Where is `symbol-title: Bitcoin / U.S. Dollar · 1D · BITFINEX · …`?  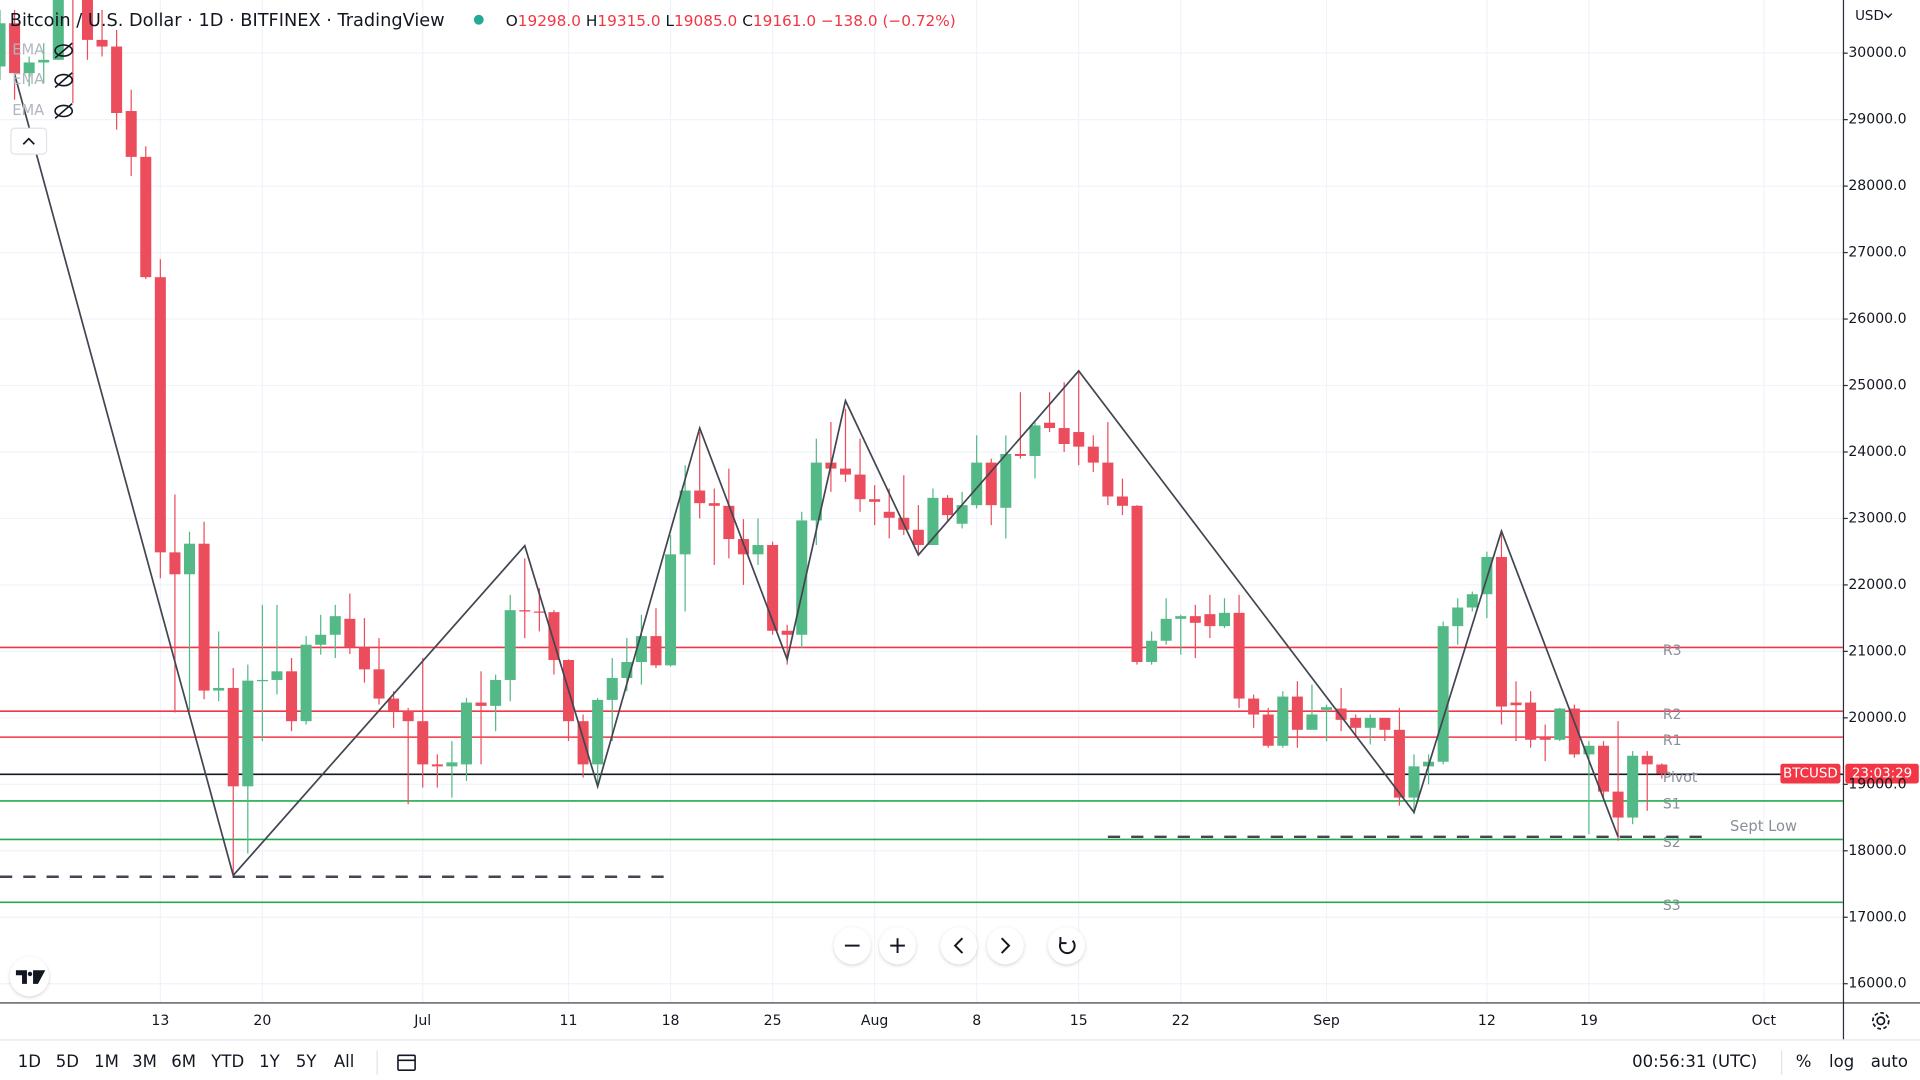 symbol-title: Bitcoin / U.S. Dollar · 1D · BITFINEX · … is located at coordinates (227, 20).